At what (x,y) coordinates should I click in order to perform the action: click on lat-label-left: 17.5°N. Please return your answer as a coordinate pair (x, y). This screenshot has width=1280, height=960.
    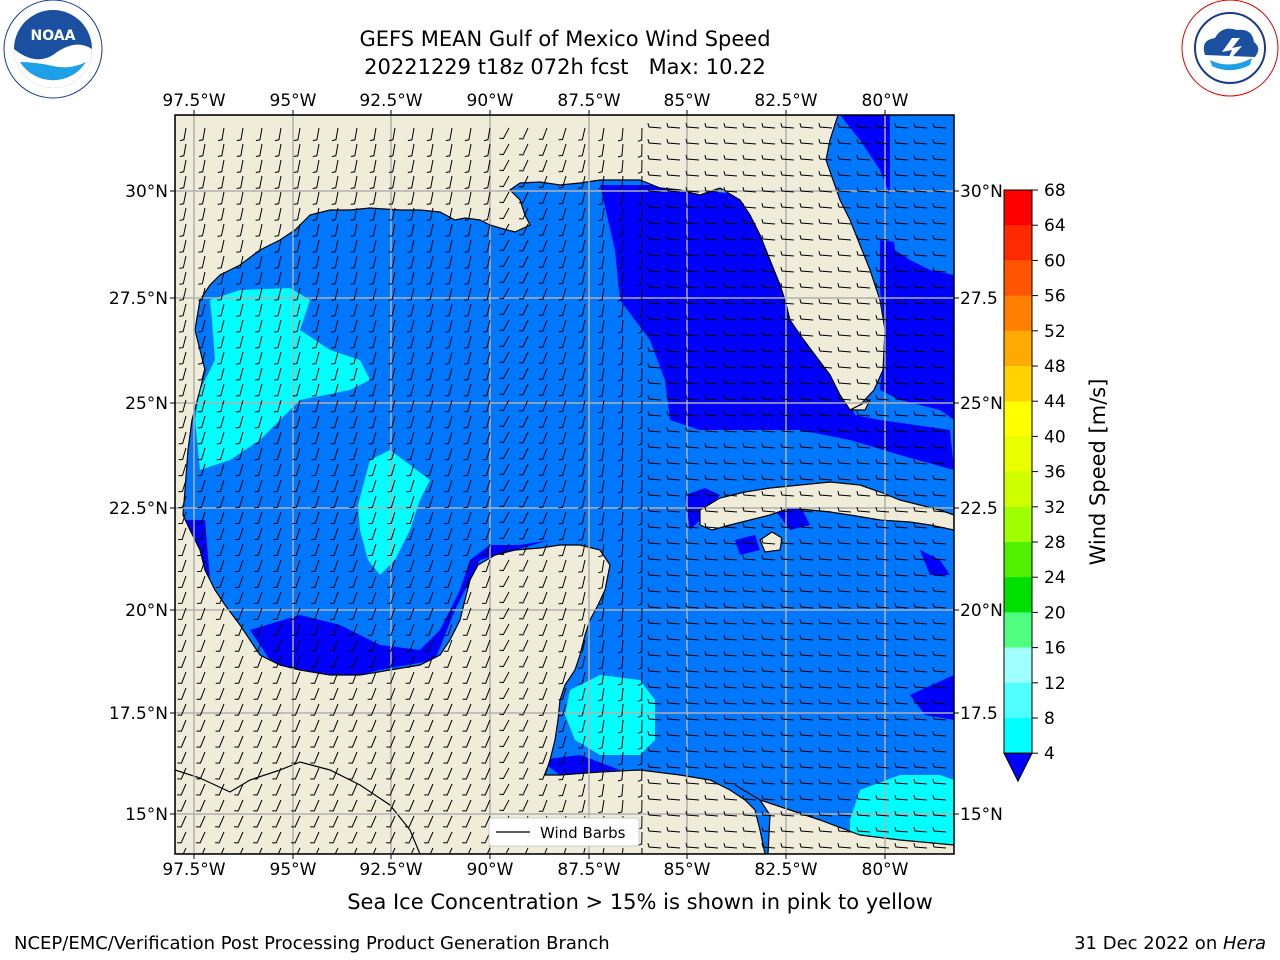
    Looking at the image, I should click on (138, 714).